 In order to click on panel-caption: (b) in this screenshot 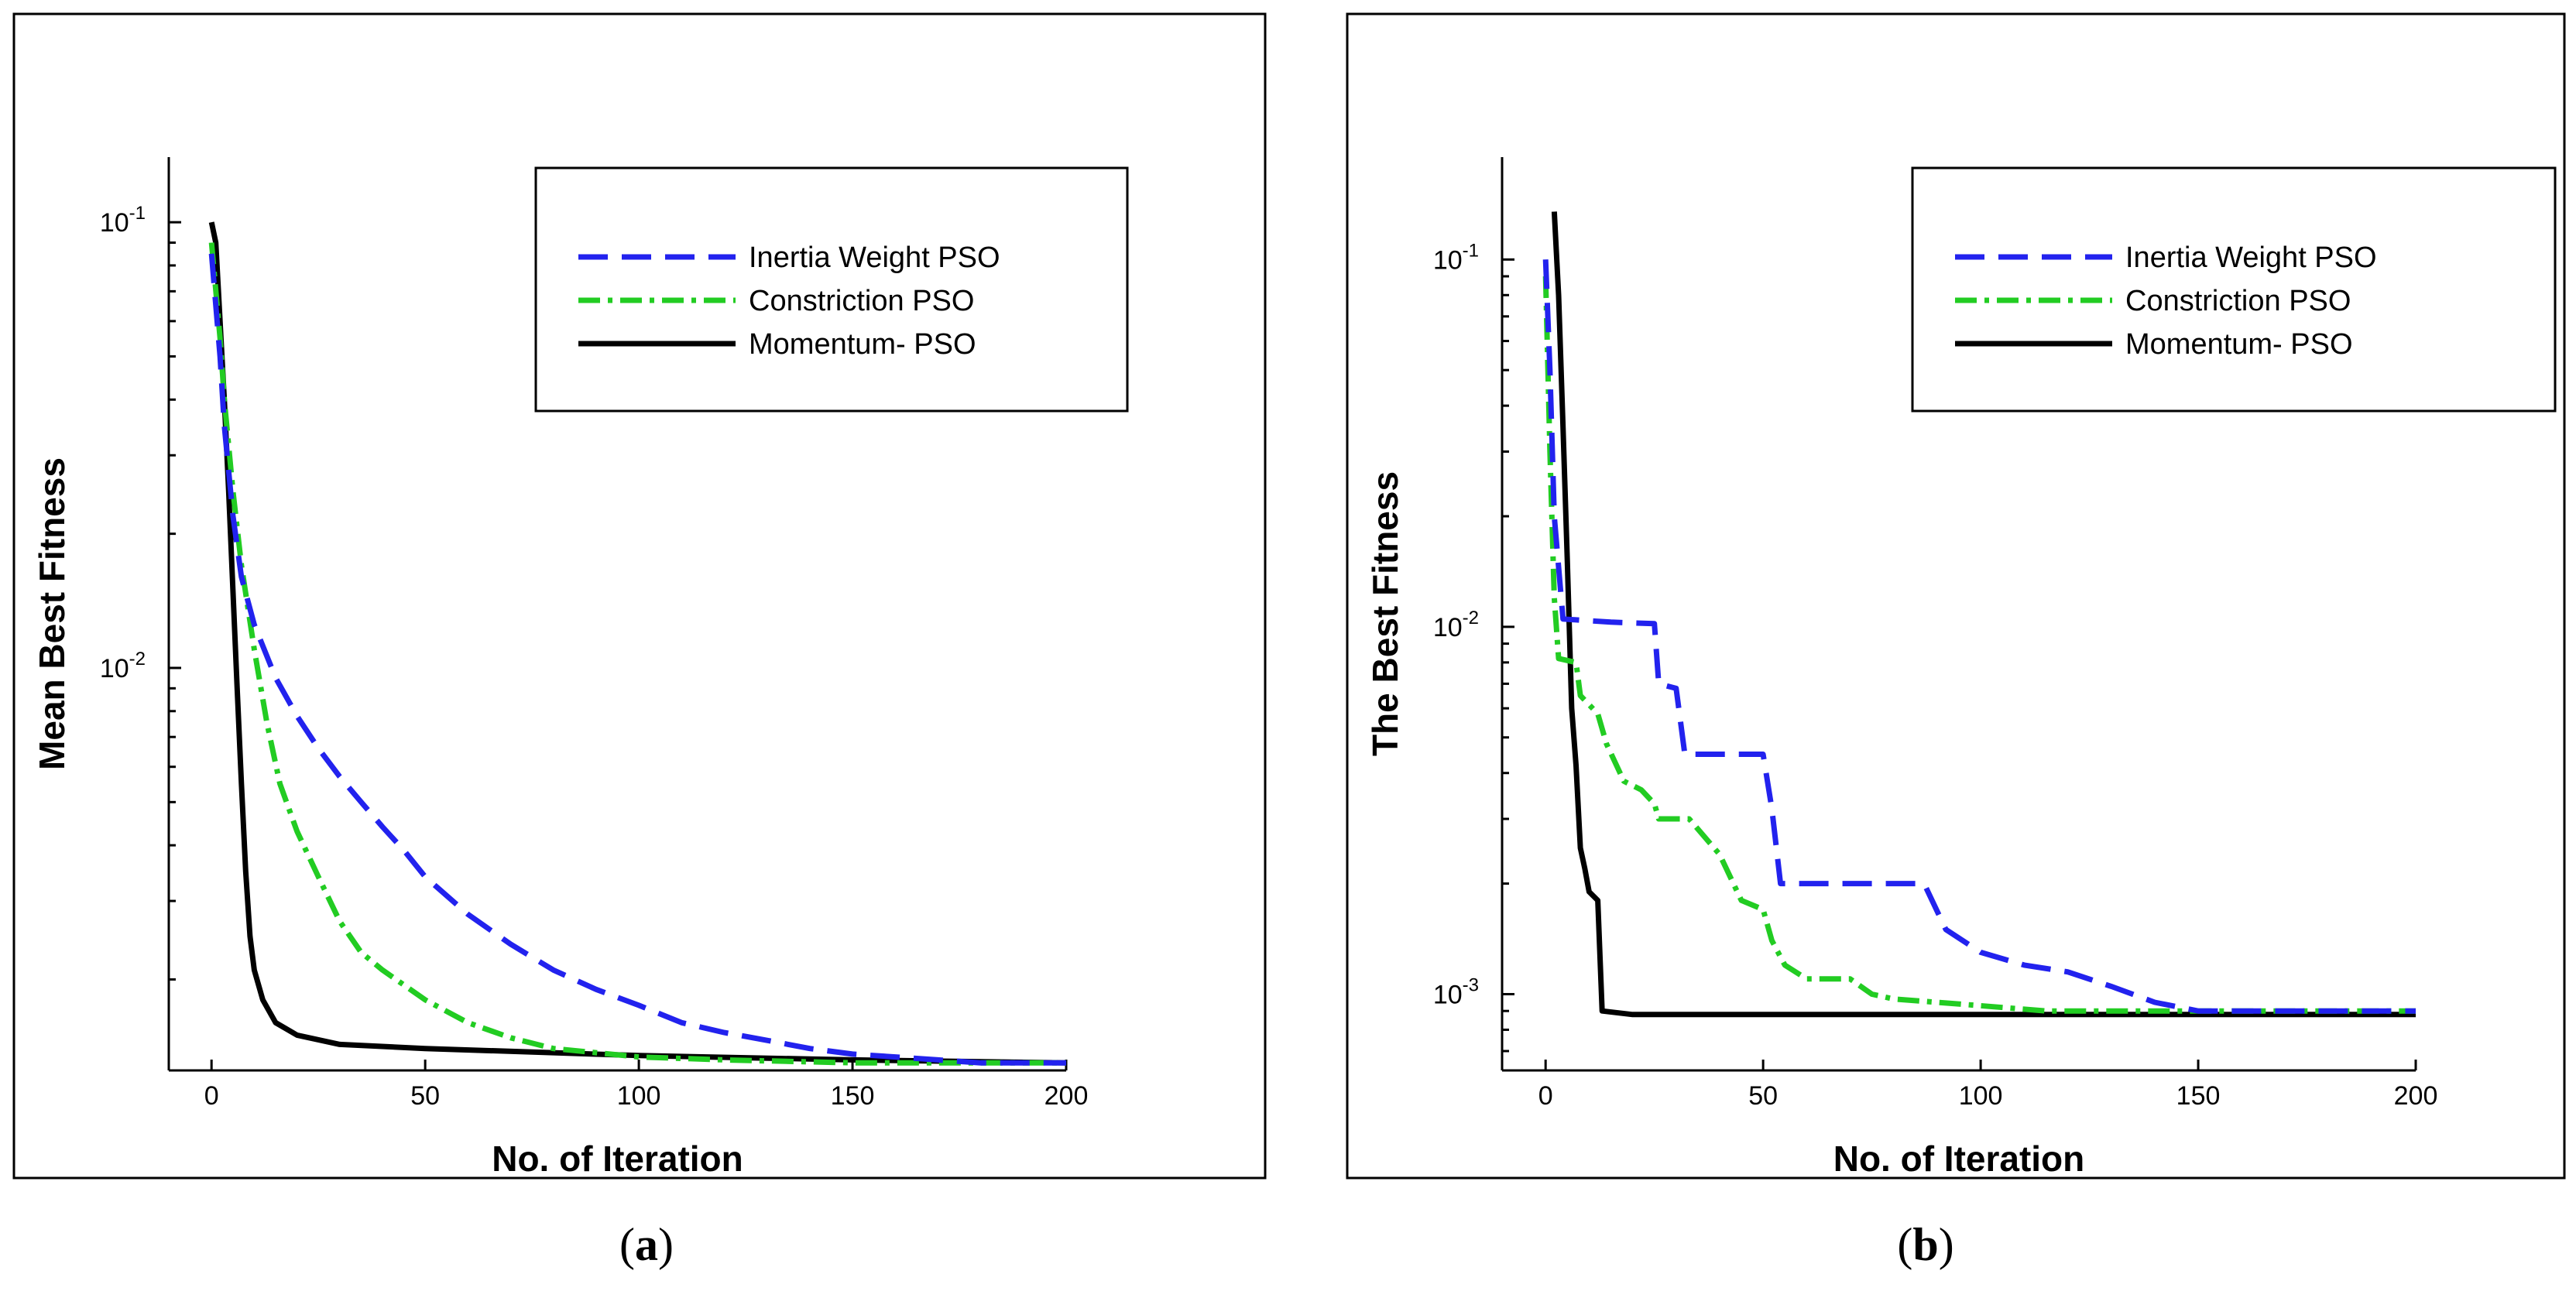, I will do `click(1925, 1244)`.